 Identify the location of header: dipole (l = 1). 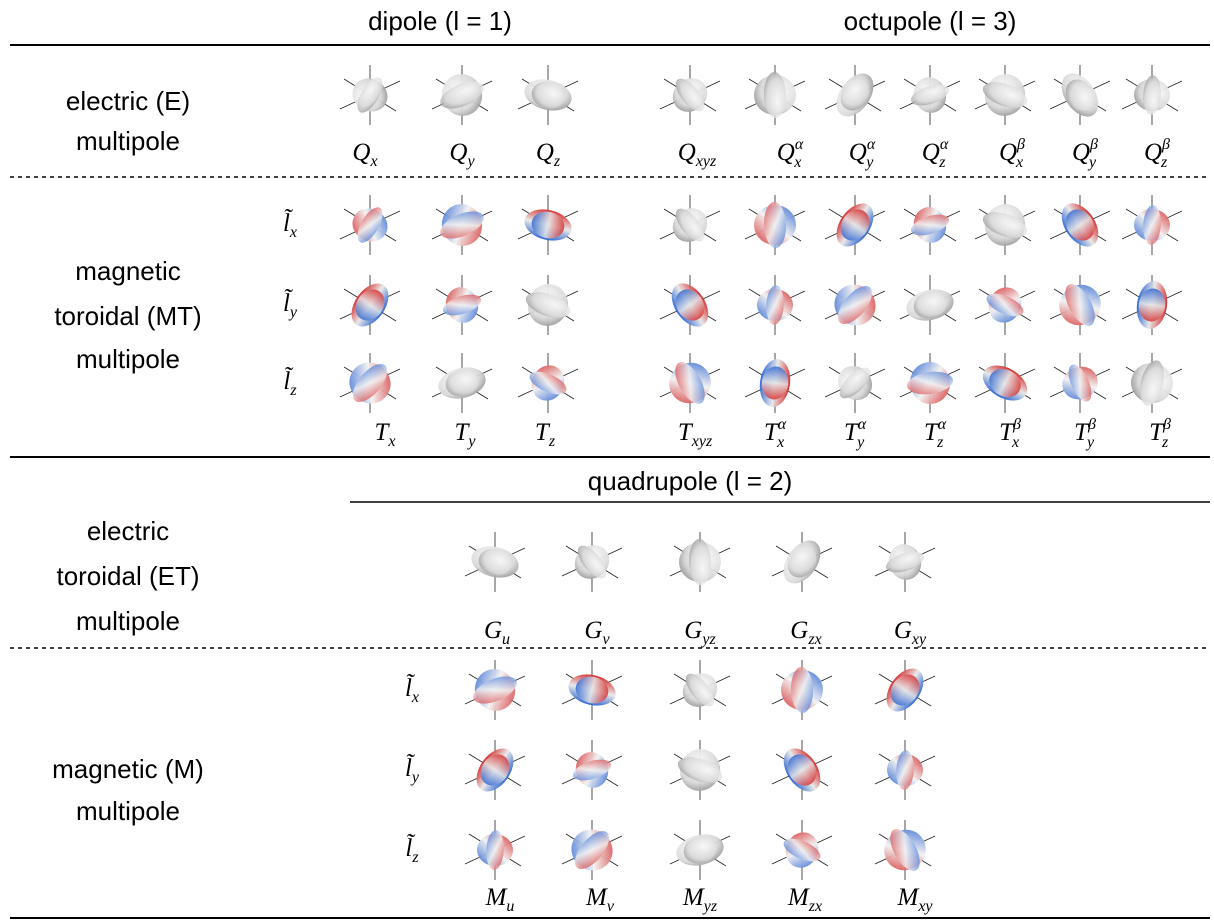
(440, 21).